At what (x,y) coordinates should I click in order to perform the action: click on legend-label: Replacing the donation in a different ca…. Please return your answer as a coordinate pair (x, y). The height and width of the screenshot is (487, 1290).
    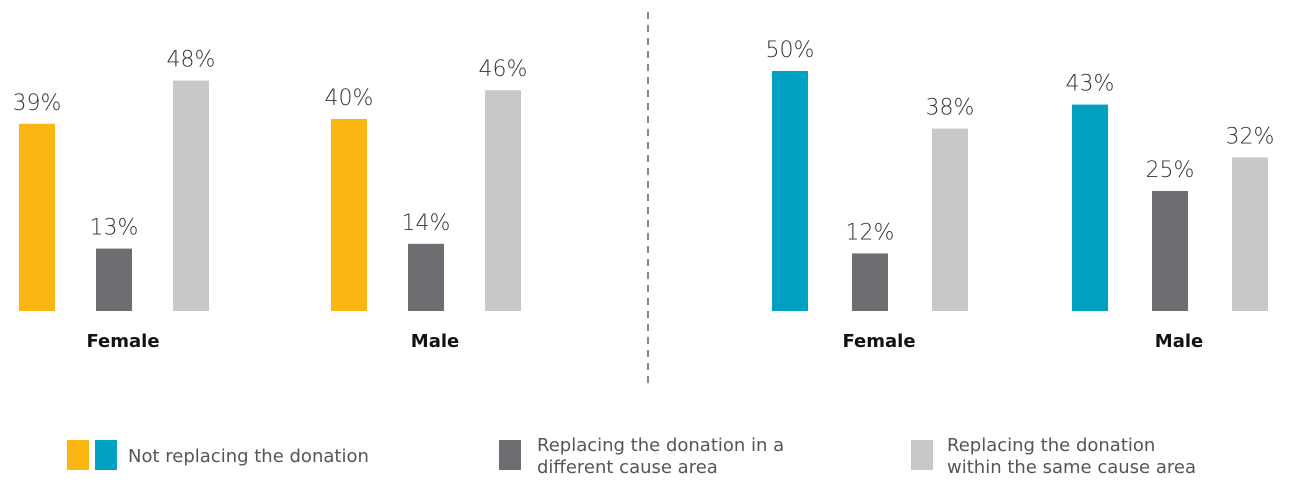
    Looking at the image, I should click on (661, 456).